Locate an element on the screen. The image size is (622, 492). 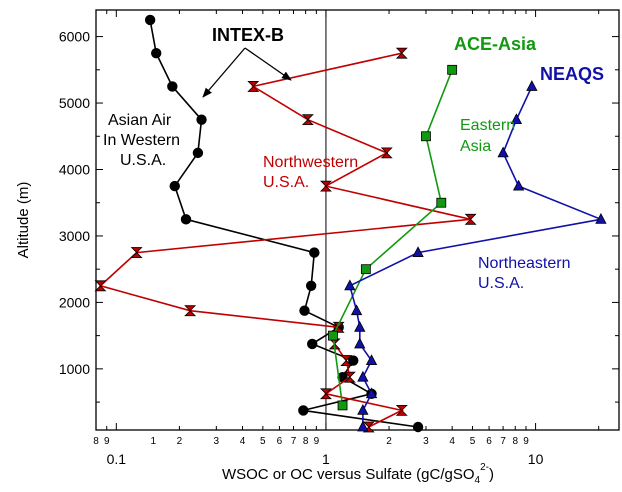
annotation-northwestern-line2: U.S.A. is located at coordinates (286, 182).